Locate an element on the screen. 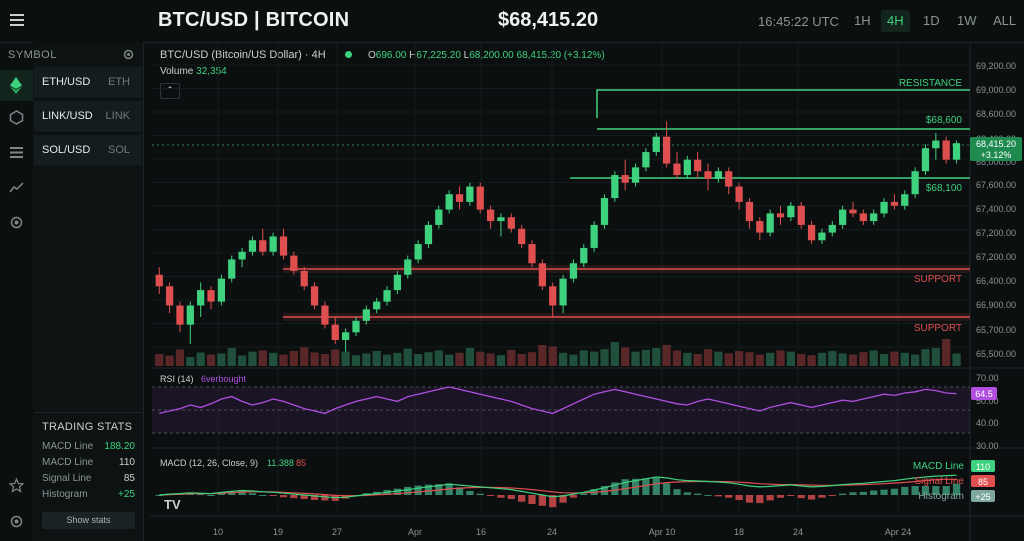 The height and width of the screenshot is (541, 1024). volume-readout: Volume 32,354 is located at coordinates (193, 71).